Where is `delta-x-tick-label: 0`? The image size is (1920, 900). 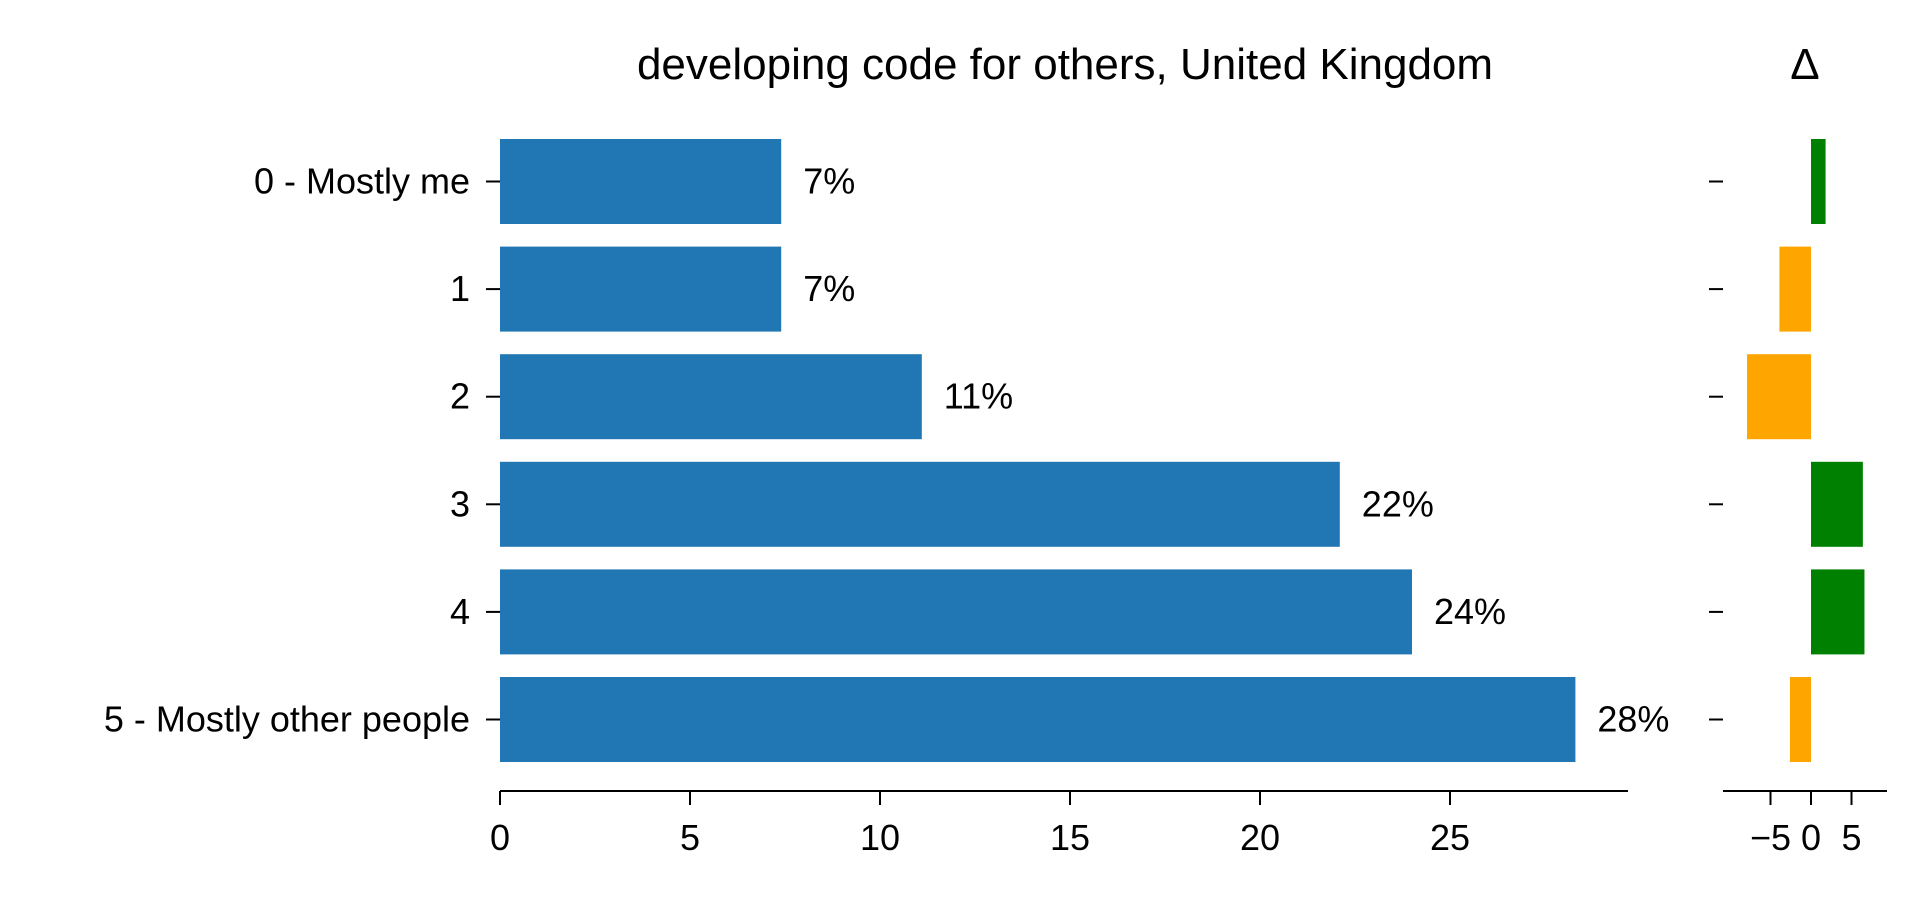
delta-x-tick-label: 0 is located at coordinates (1811, 837).